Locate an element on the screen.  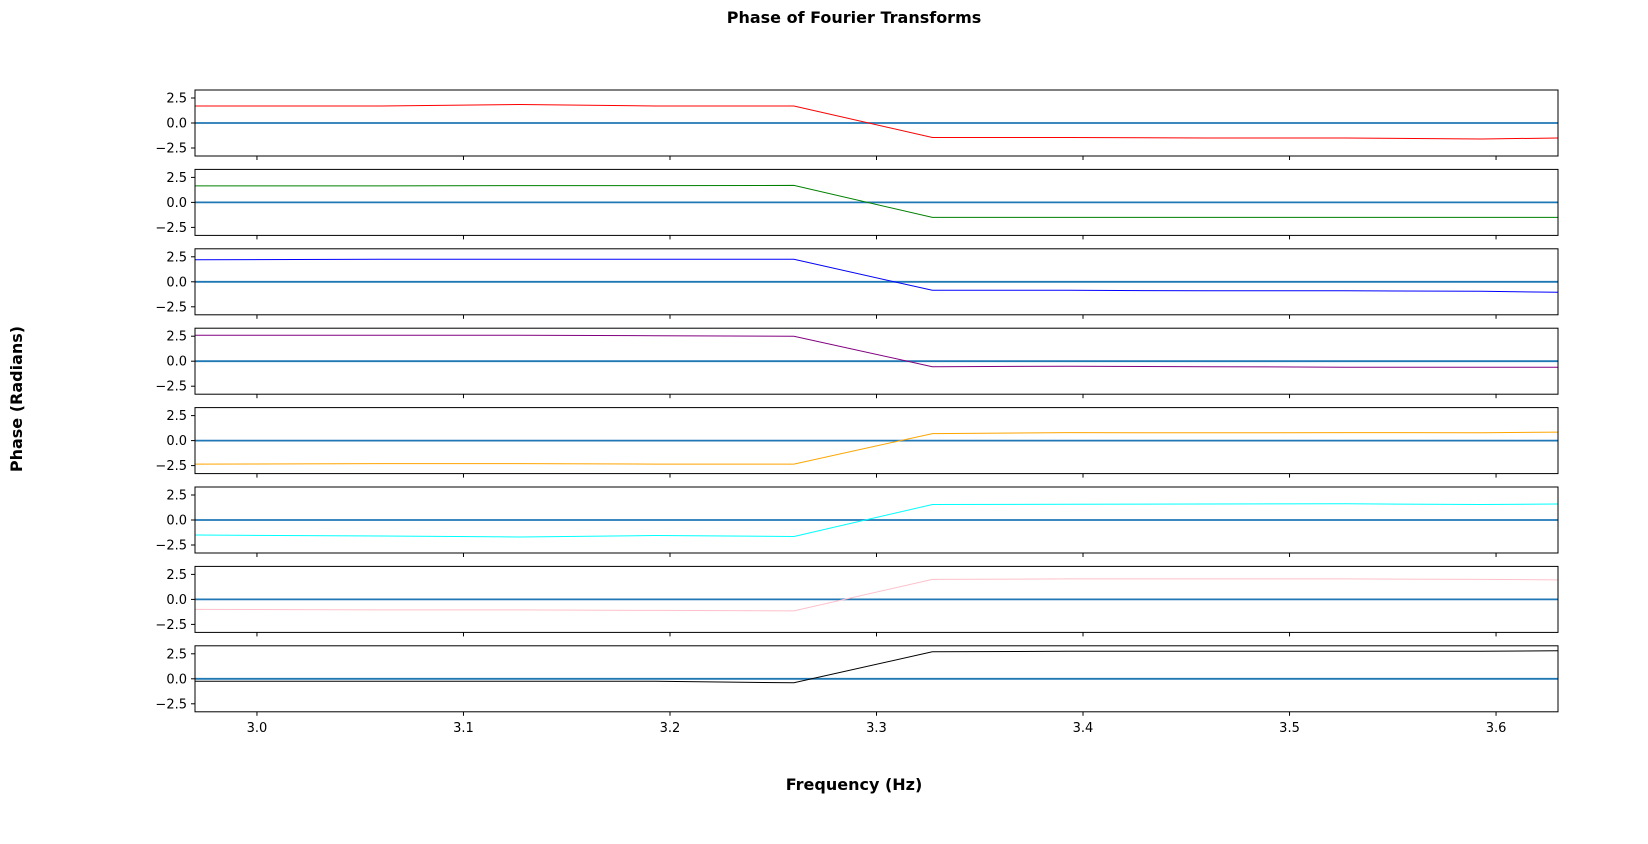
x-tick-label: 3.6 is located at coordinates (1496, 728).